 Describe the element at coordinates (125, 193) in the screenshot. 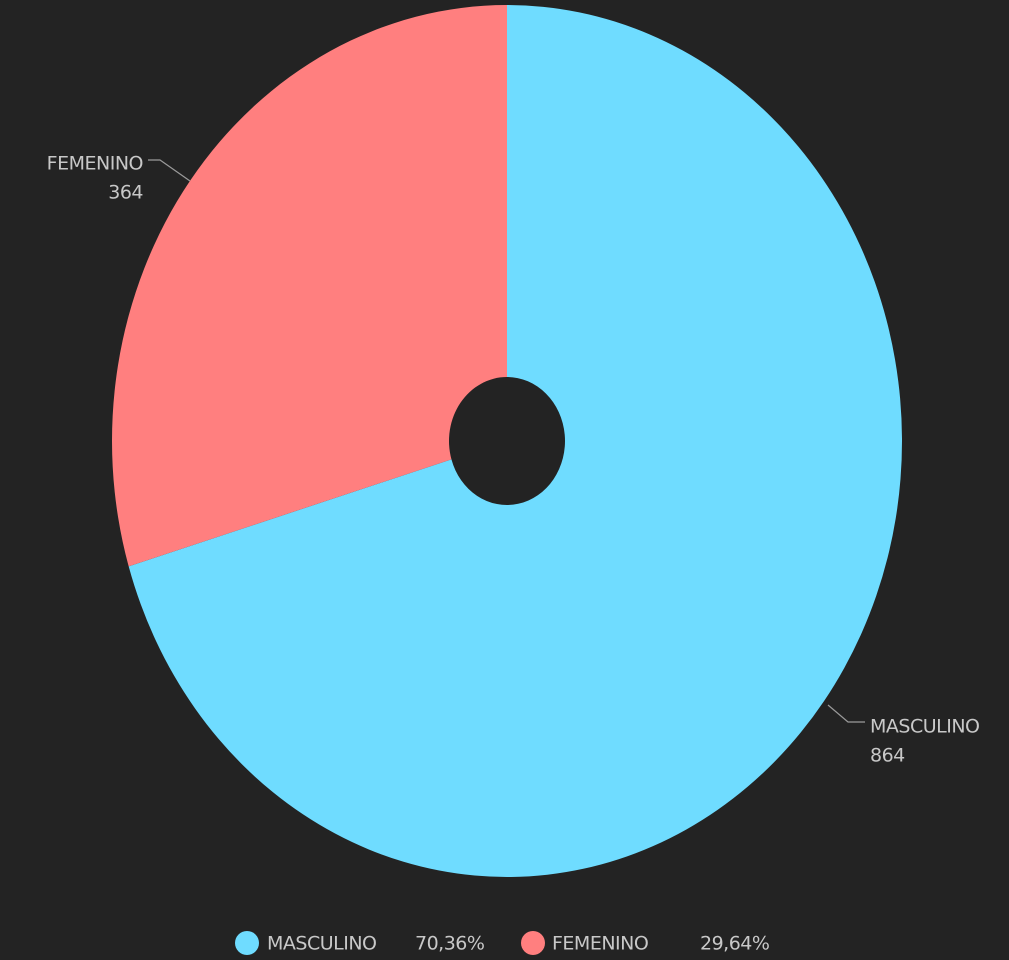

I see `slice-value: 364` at that location.